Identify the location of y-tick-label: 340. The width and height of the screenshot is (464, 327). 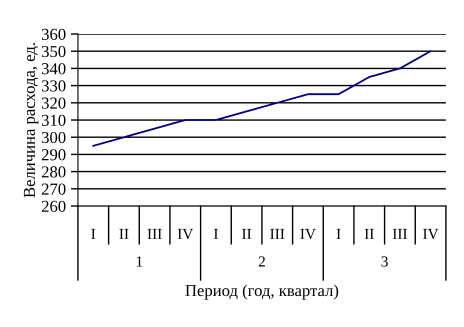
(54, 68).